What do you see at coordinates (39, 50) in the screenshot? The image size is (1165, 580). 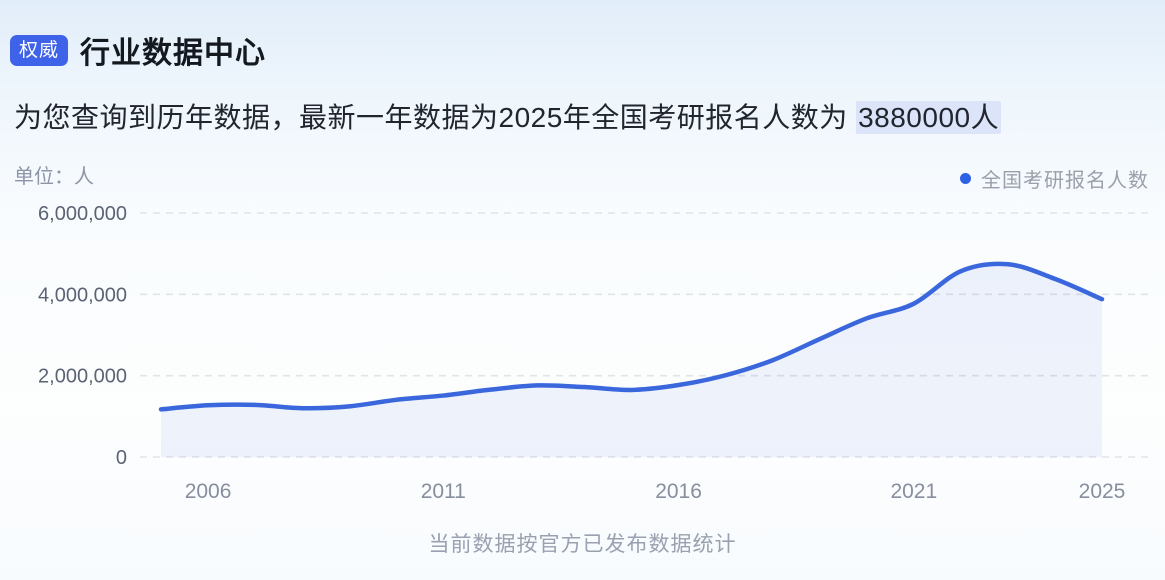 I see `authority-badge: 权威` at bounding box center [39, 50].